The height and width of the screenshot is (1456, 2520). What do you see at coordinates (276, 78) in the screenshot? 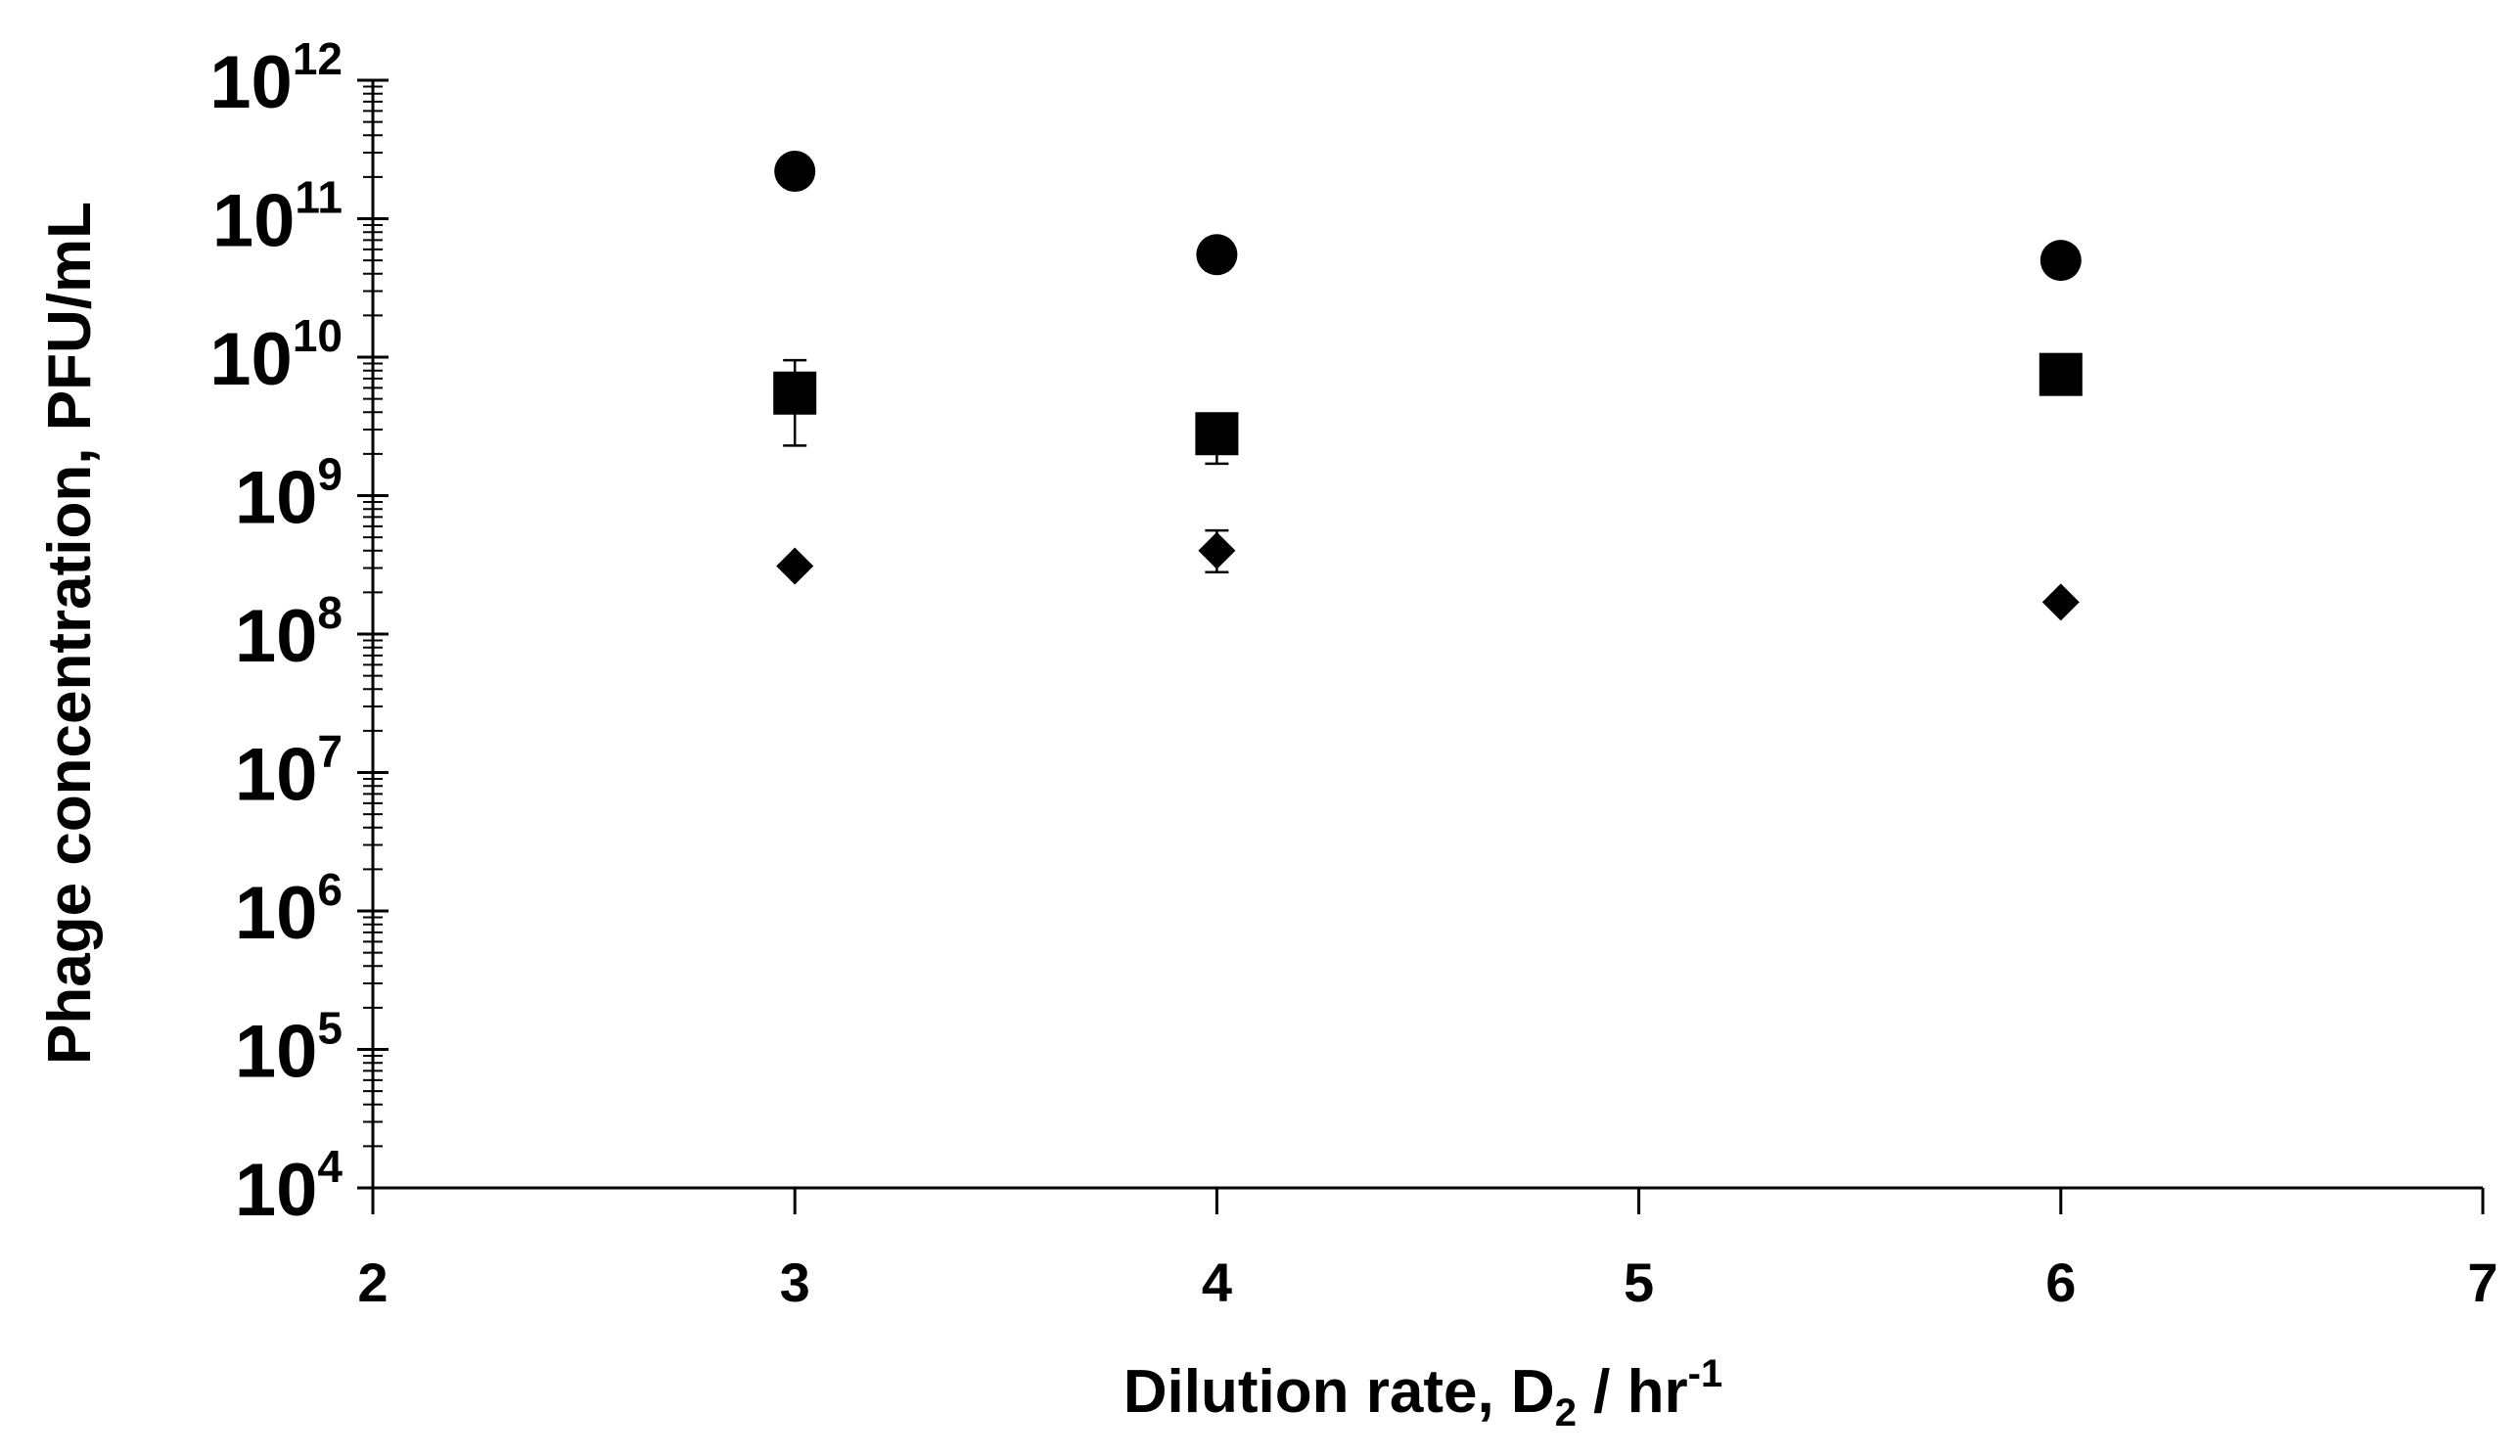
I see `y-tick-label: 10¹²` at bounding box center [276, 78].